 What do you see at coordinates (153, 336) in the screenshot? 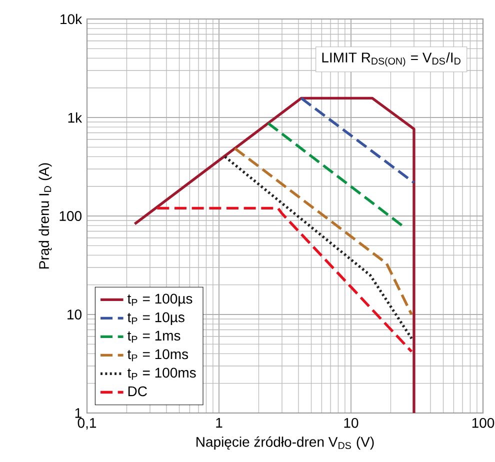
I see `legend-label: t$_{P}$ = 1ms` at bounding box center [153, 336].